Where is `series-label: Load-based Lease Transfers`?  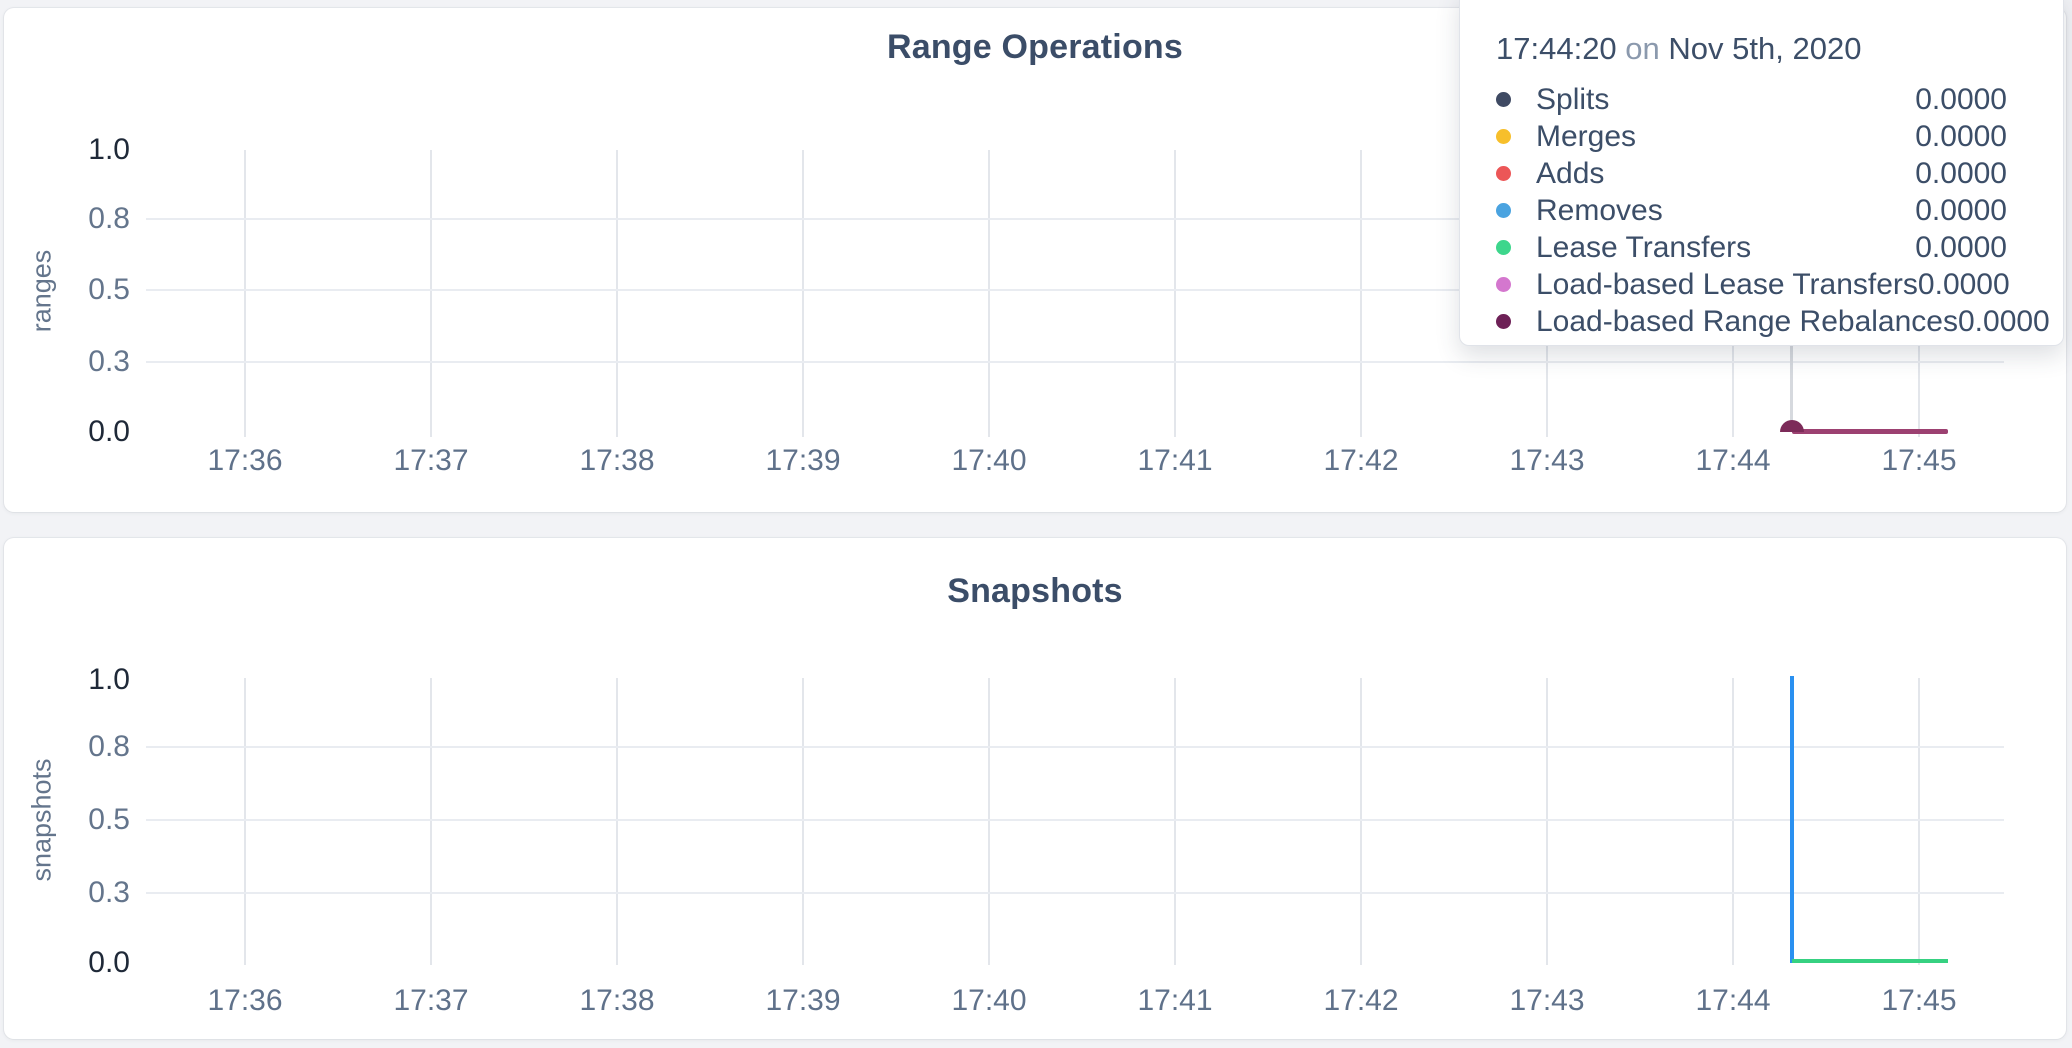
series-label: Load-based Lease Transfers is located at coordinates (1727, 284).